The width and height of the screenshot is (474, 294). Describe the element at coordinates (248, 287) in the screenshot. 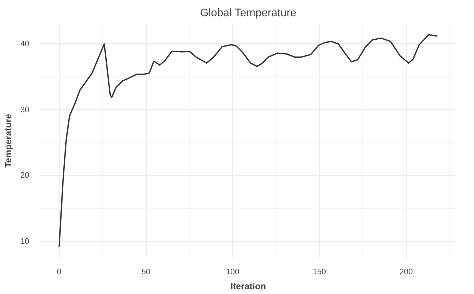

I see `x-axis-title: Iteration` at that location.